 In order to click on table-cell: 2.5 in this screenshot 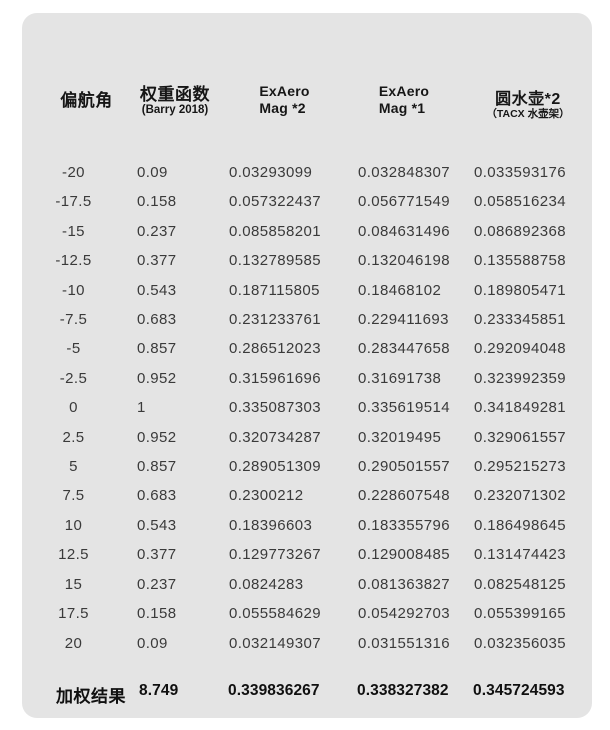, I will do `click(73, 437)`.